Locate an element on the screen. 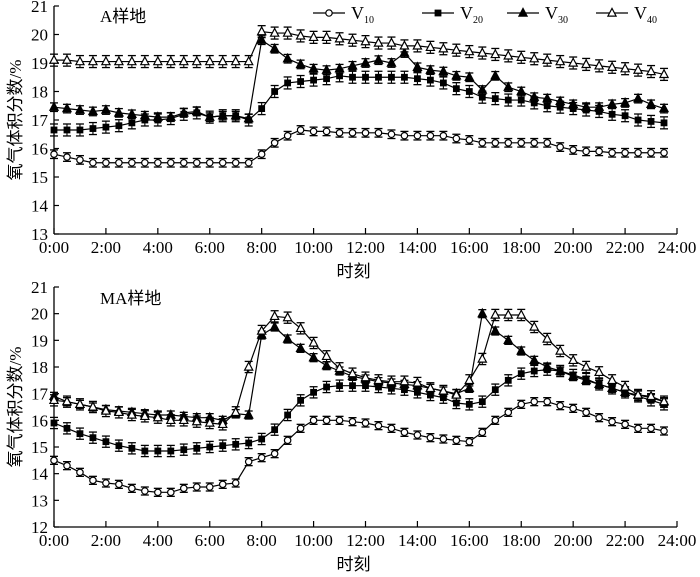  panel-title: A样地 is located at coordinates (123, 16).